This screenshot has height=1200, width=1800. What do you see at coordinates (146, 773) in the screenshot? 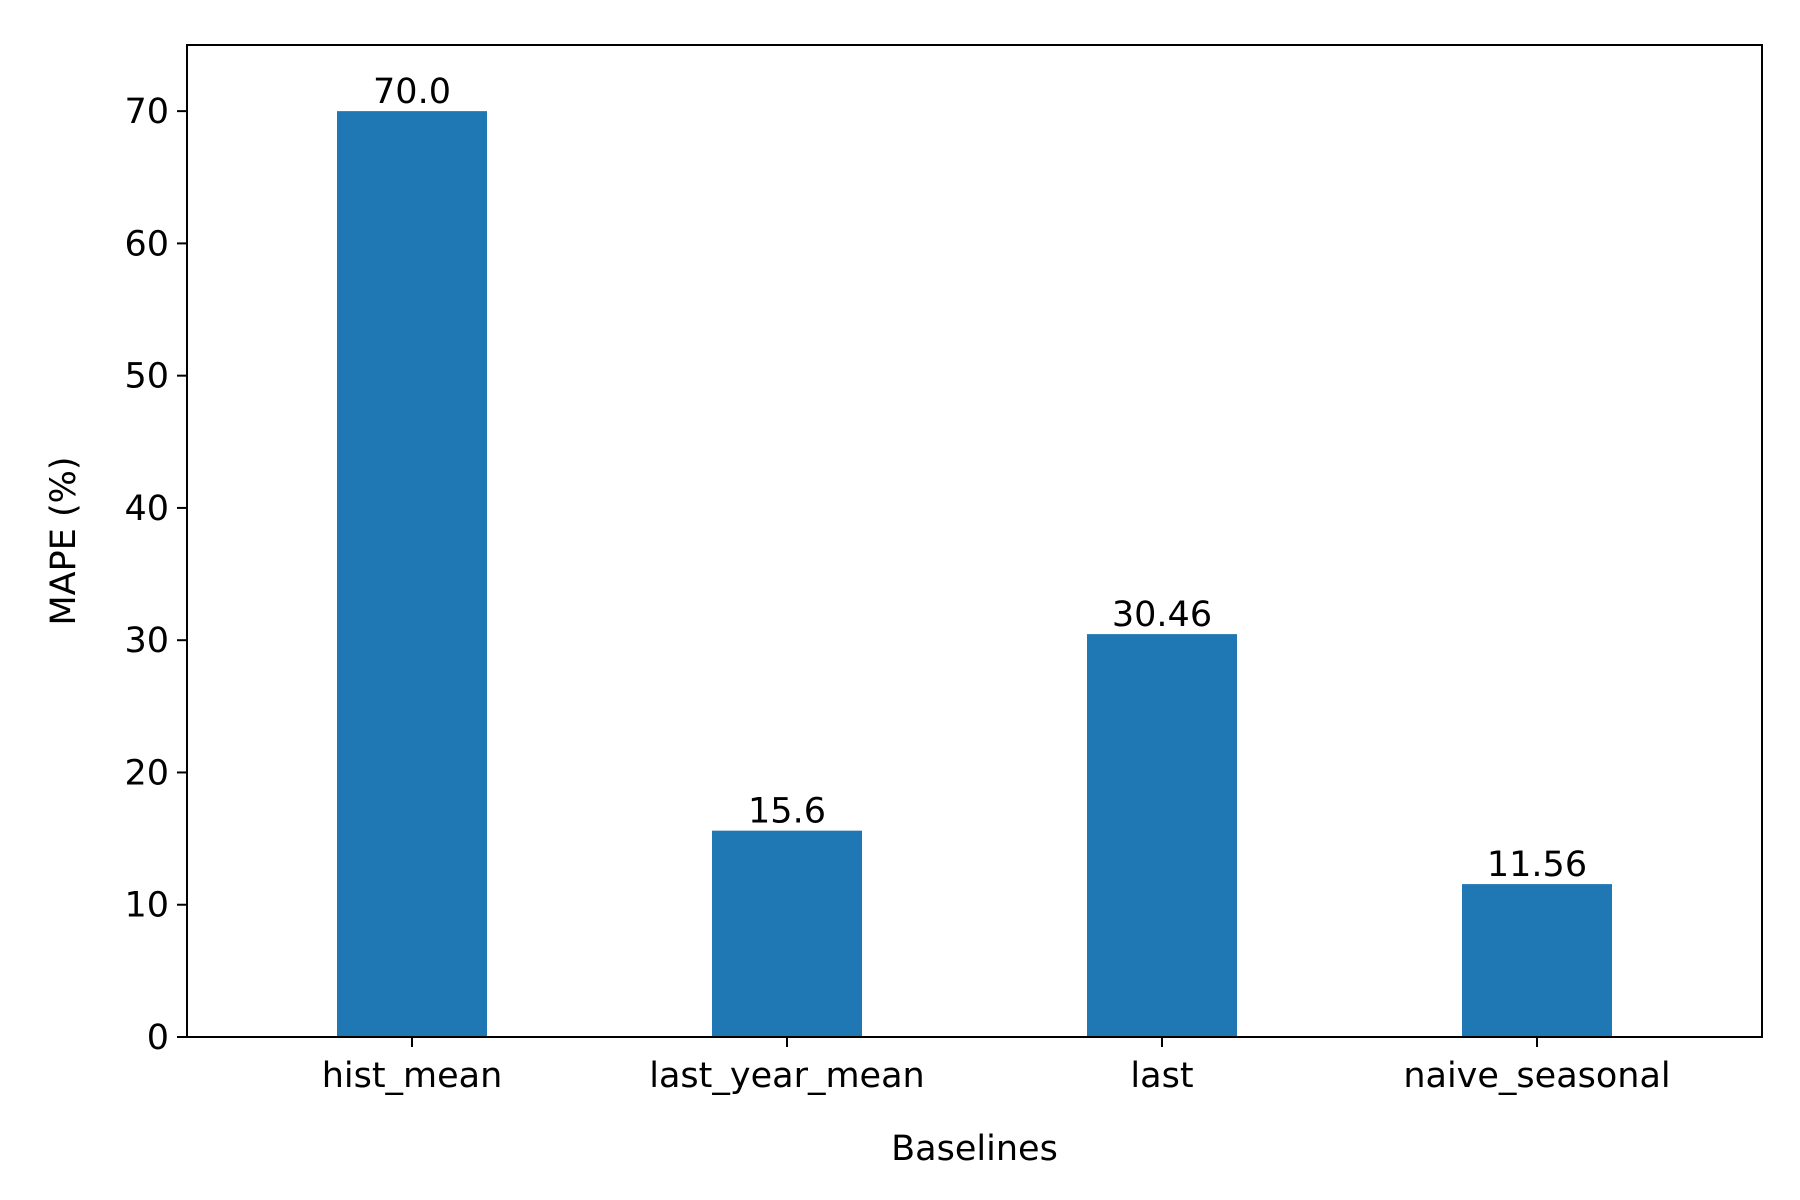
I see `y-tick-label: 20` at bounding box center [146, 773].